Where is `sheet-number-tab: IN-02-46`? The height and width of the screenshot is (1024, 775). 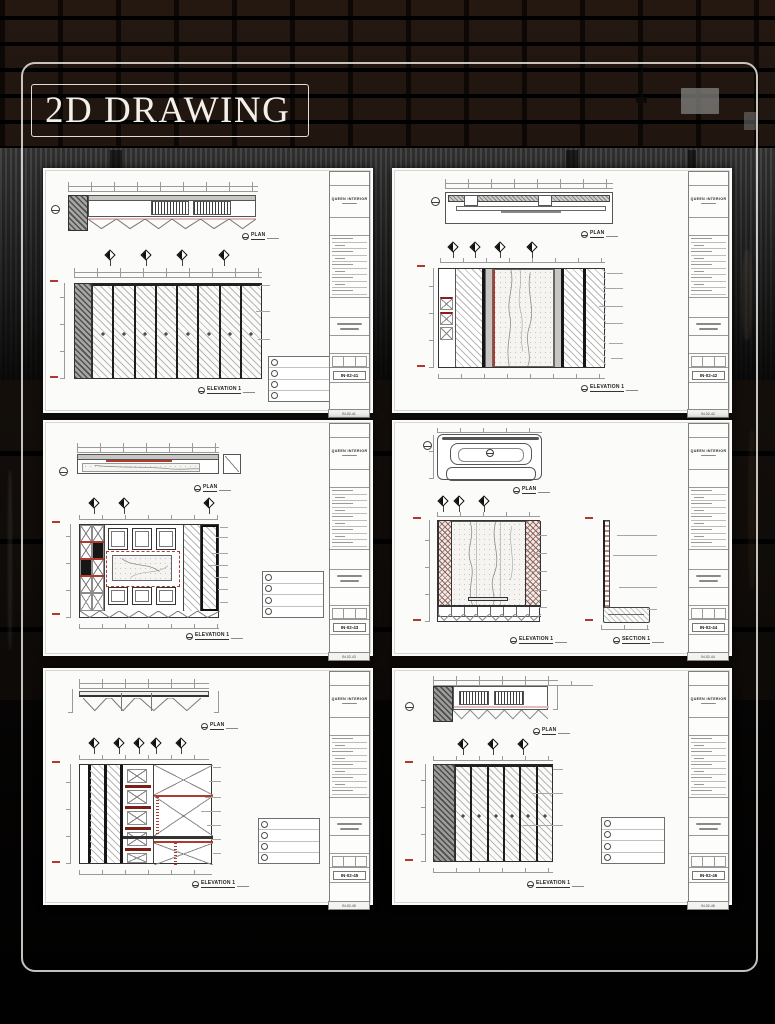
sheet-number-tab: IN-02-46 is located at coordinates (708, 905).